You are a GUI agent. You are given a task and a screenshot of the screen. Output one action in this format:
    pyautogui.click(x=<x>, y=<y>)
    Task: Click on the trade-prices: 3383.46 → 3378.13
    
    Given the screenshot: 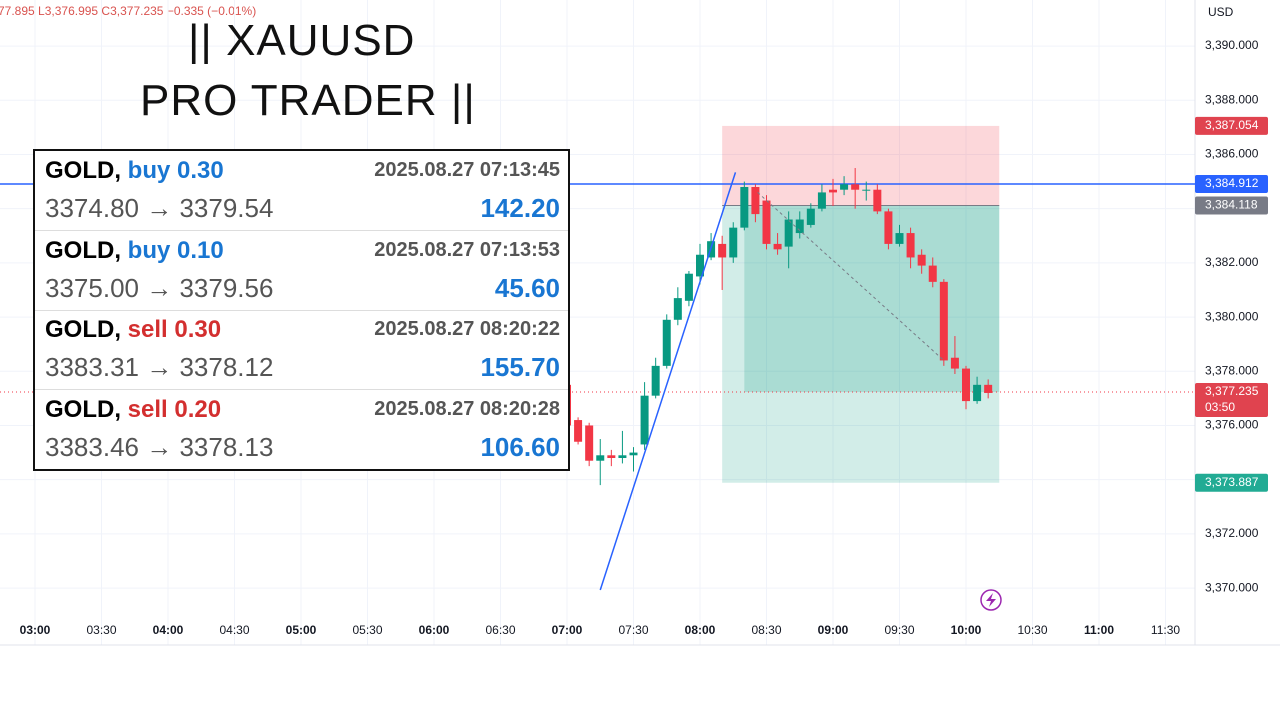 What is the action you would take?
    pyautogui.click(x=159, y=447)
    